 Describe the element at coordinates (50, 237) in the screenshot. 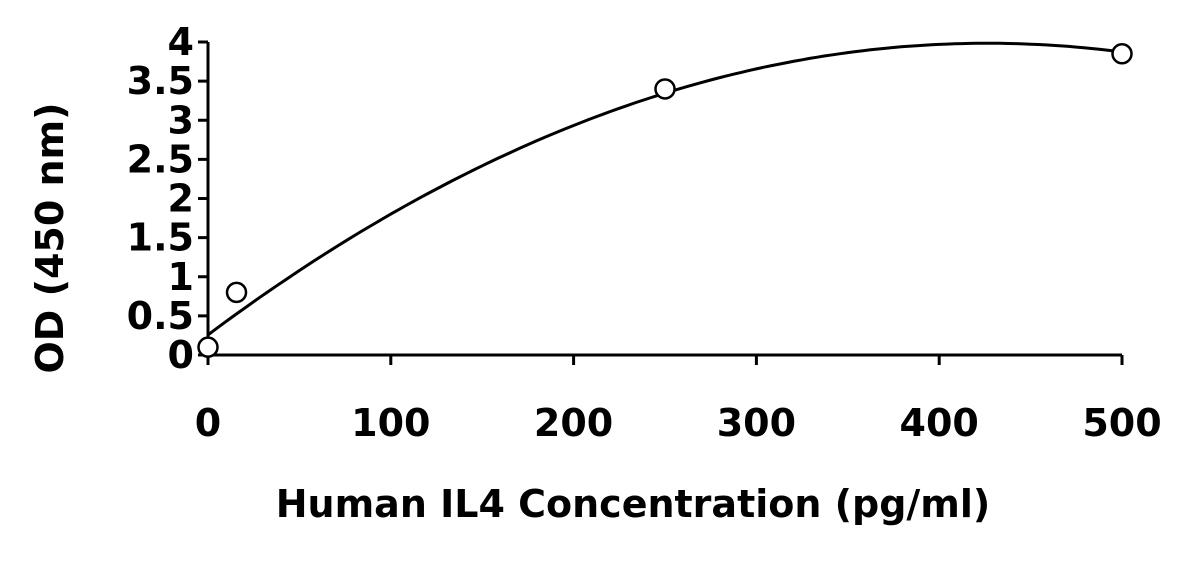

I see `y-axis-title: OD (450 nm)` at that location.